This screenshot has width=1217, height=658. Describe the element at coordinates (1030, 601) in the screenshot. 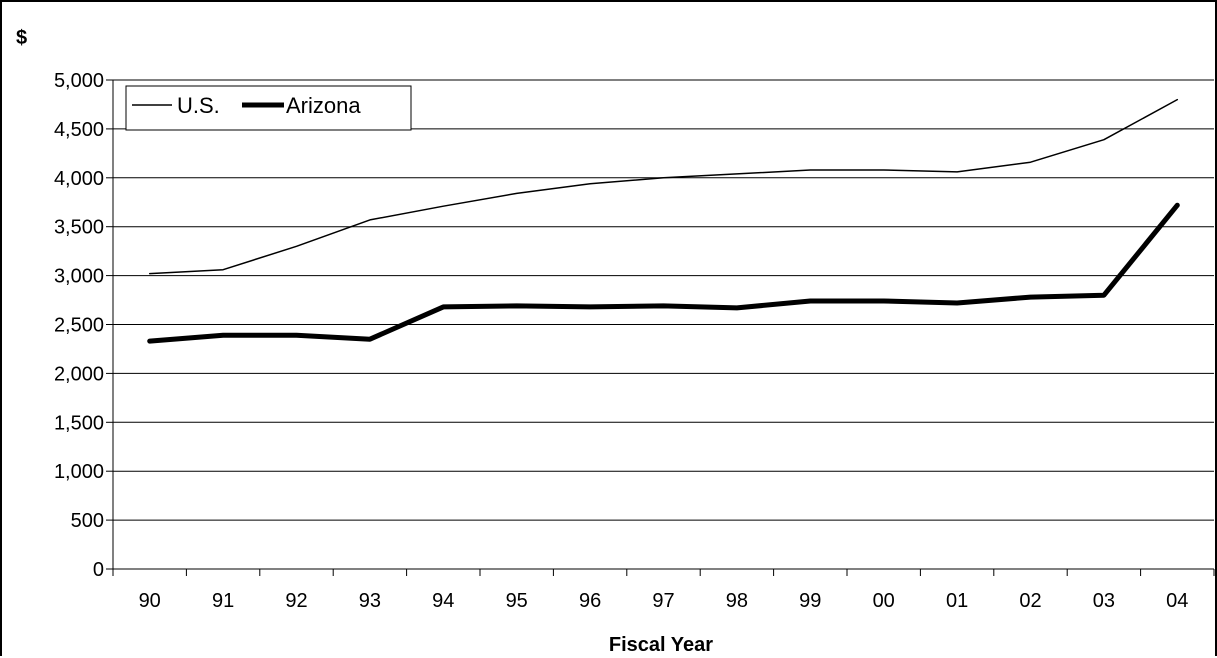

I see `x-tick-label-02: 02` at that location.